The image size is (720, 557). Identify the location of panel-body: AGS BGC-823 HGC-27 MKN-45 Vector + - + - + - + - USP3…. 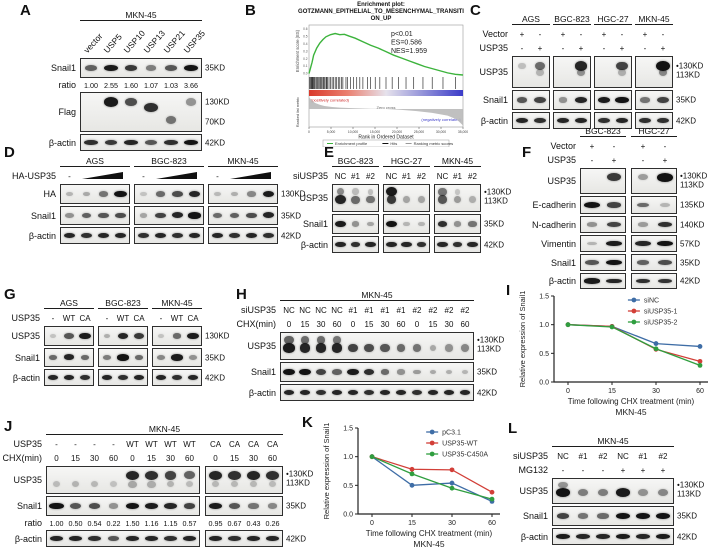
(590, 71).